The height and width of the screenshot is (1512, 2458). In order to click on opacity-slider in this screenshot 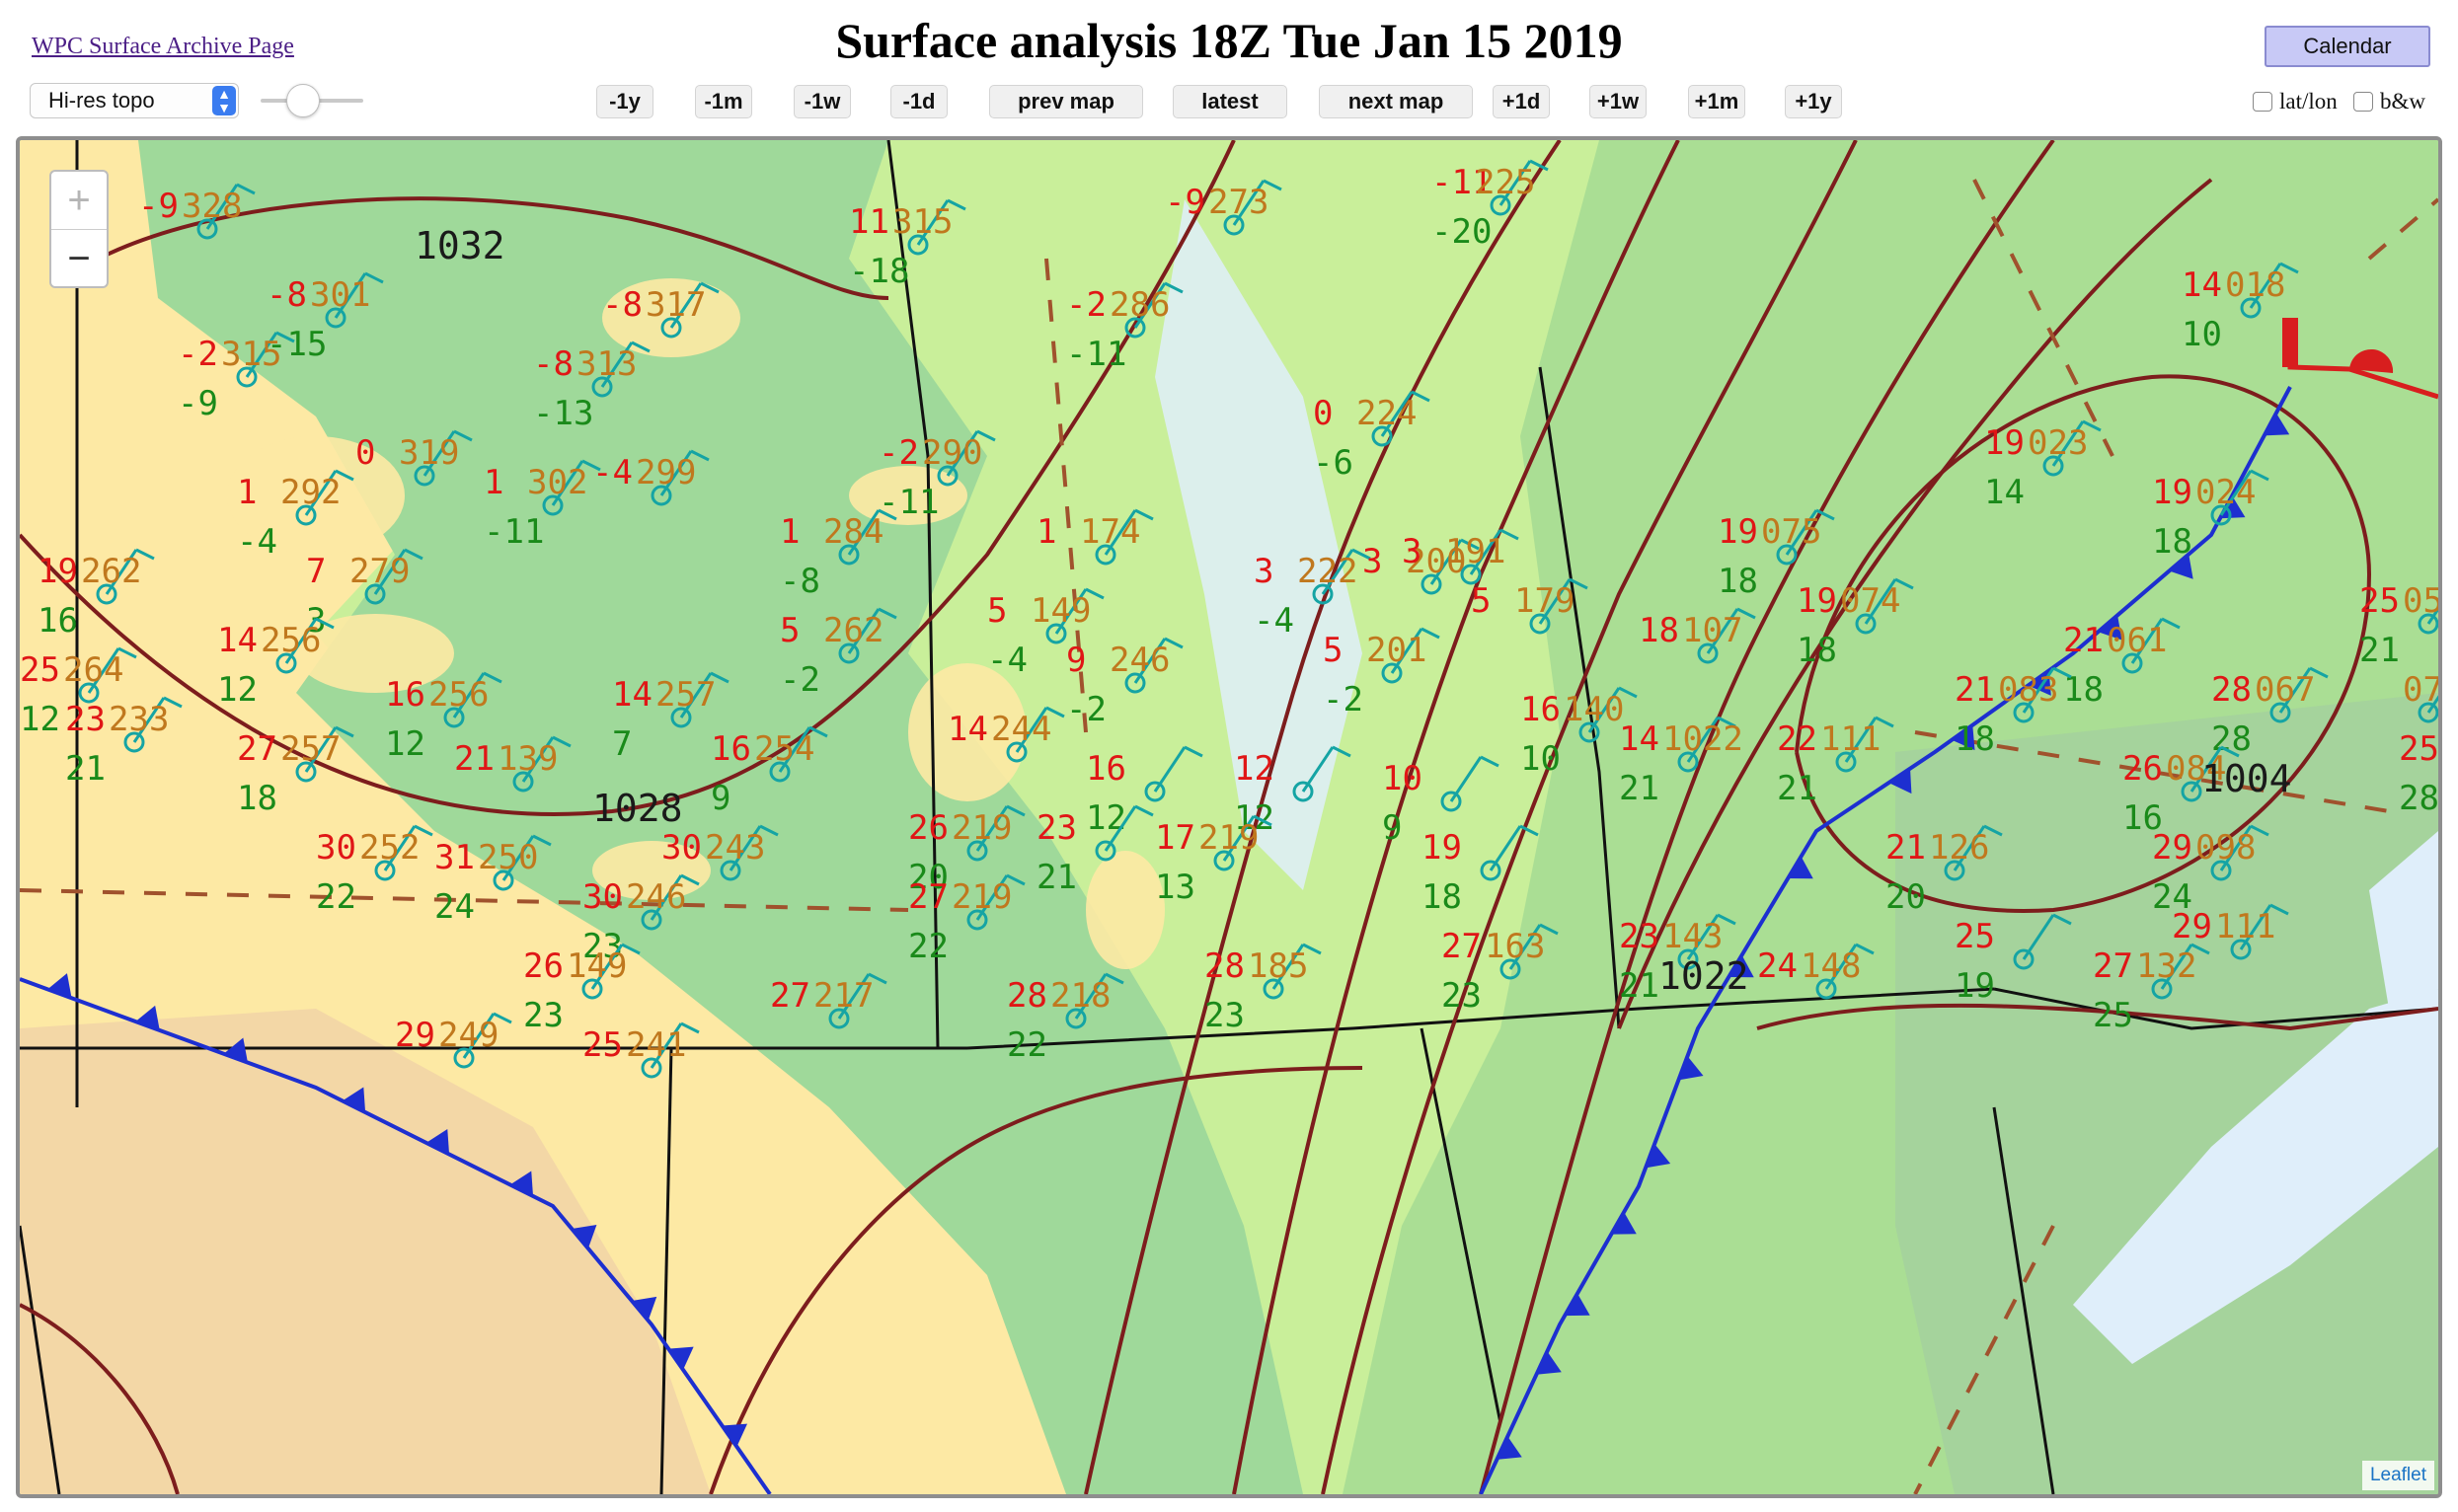, I will do `click(312, 100)`.